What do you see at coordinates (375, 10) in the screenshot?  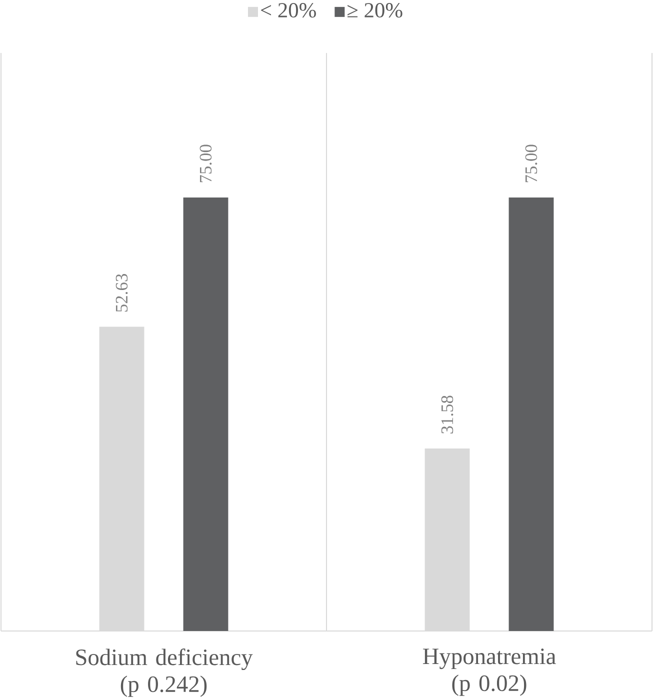 I see `legend-label: ≥ 20%` at bounding box center [375, 10].